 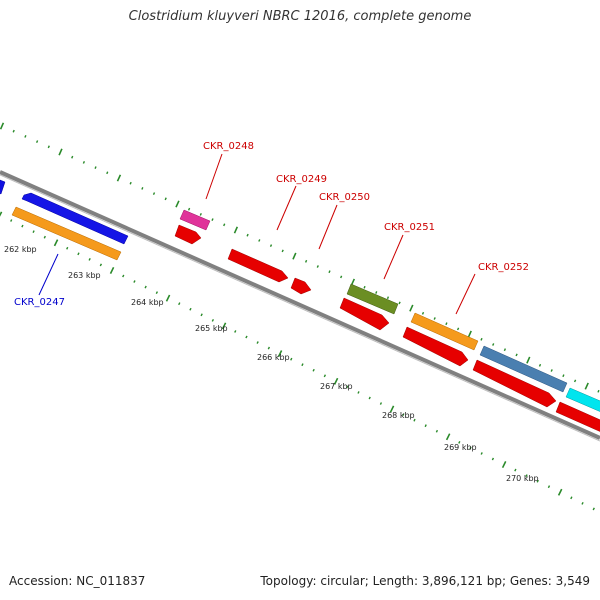 I want to click on kbp-label-265: 265 kbp, so click(x=211, y=328).